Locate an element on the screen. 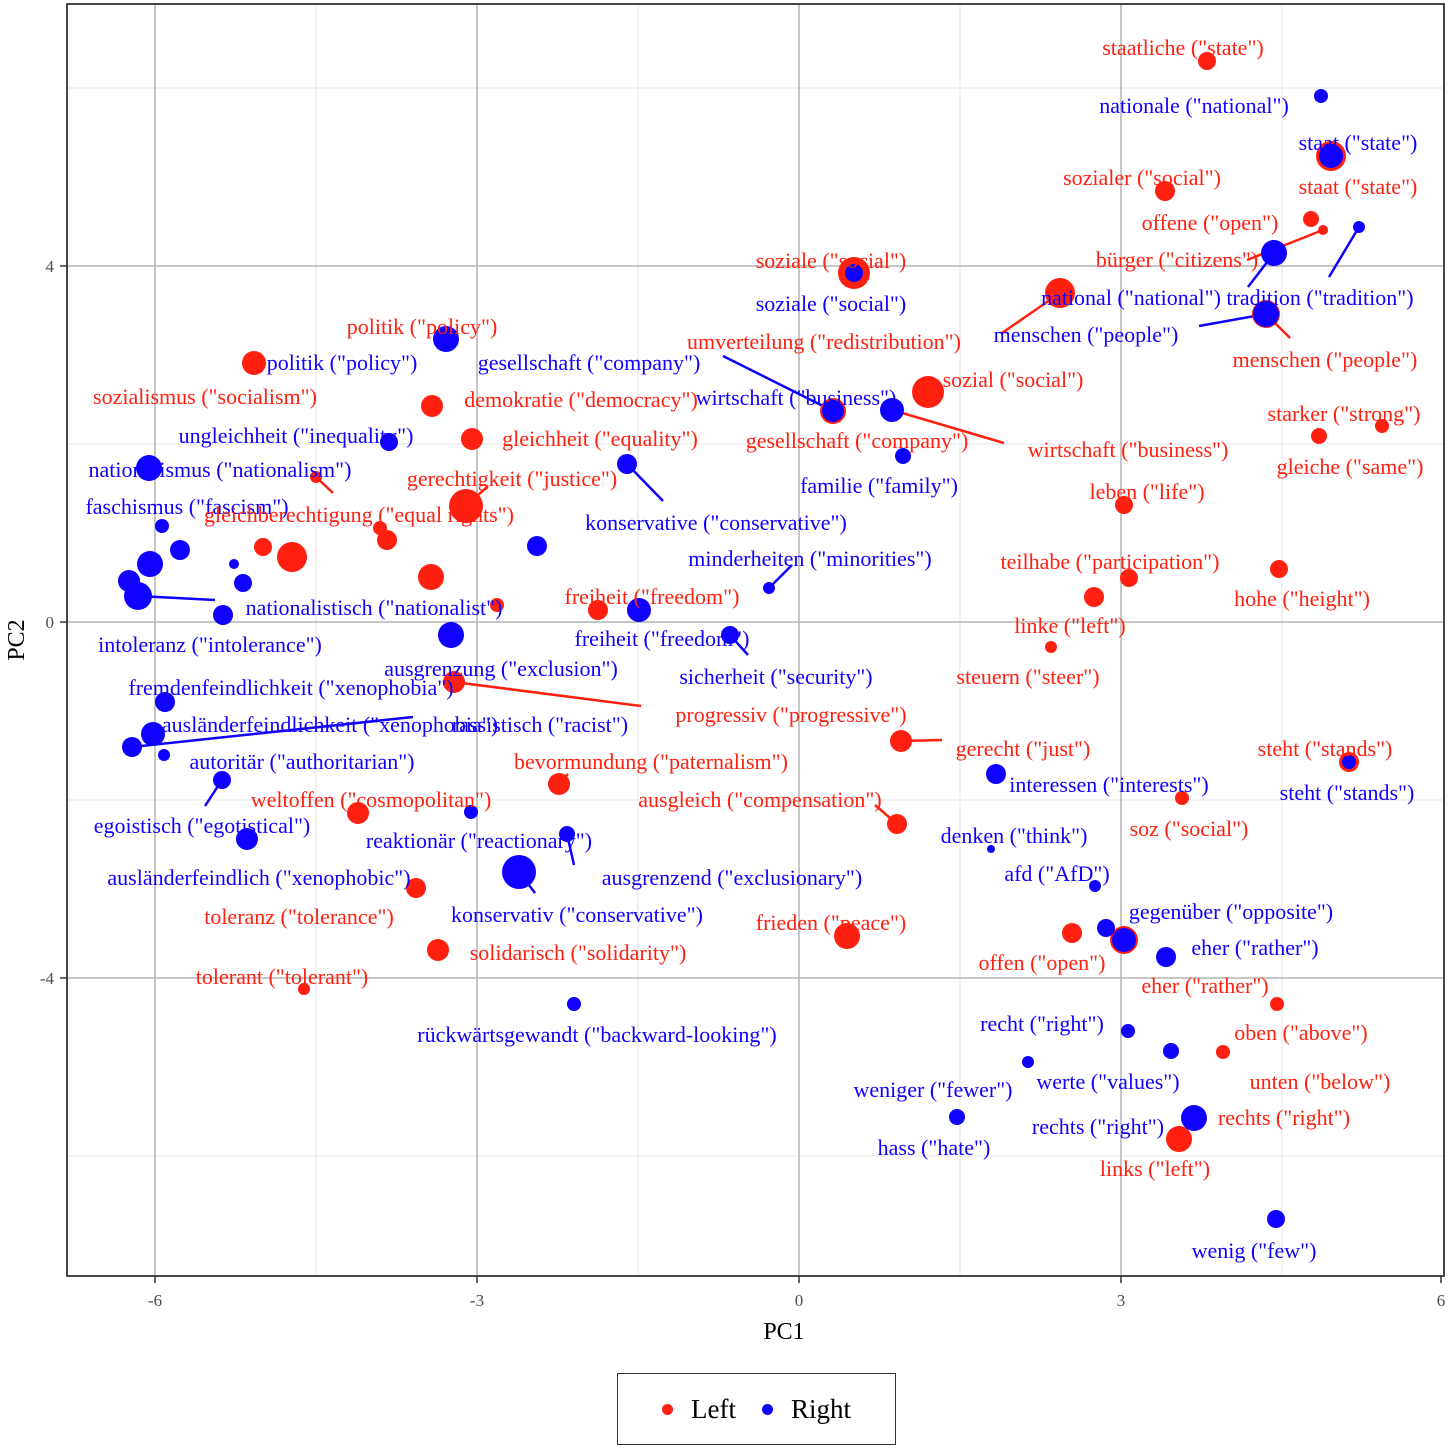 The image size is (1450, 1450). left-point-label: gesellschaft ("company") is located at coordinates (857, 440).